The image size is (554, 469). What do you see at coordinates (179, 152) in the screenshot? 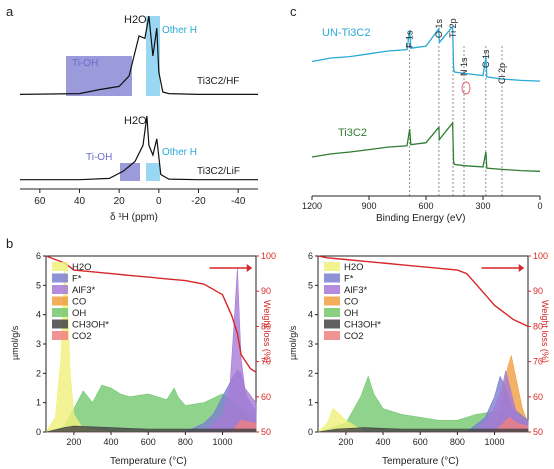
I see `otherh-label-bottom: Other H` at bounding box center [179, 152].